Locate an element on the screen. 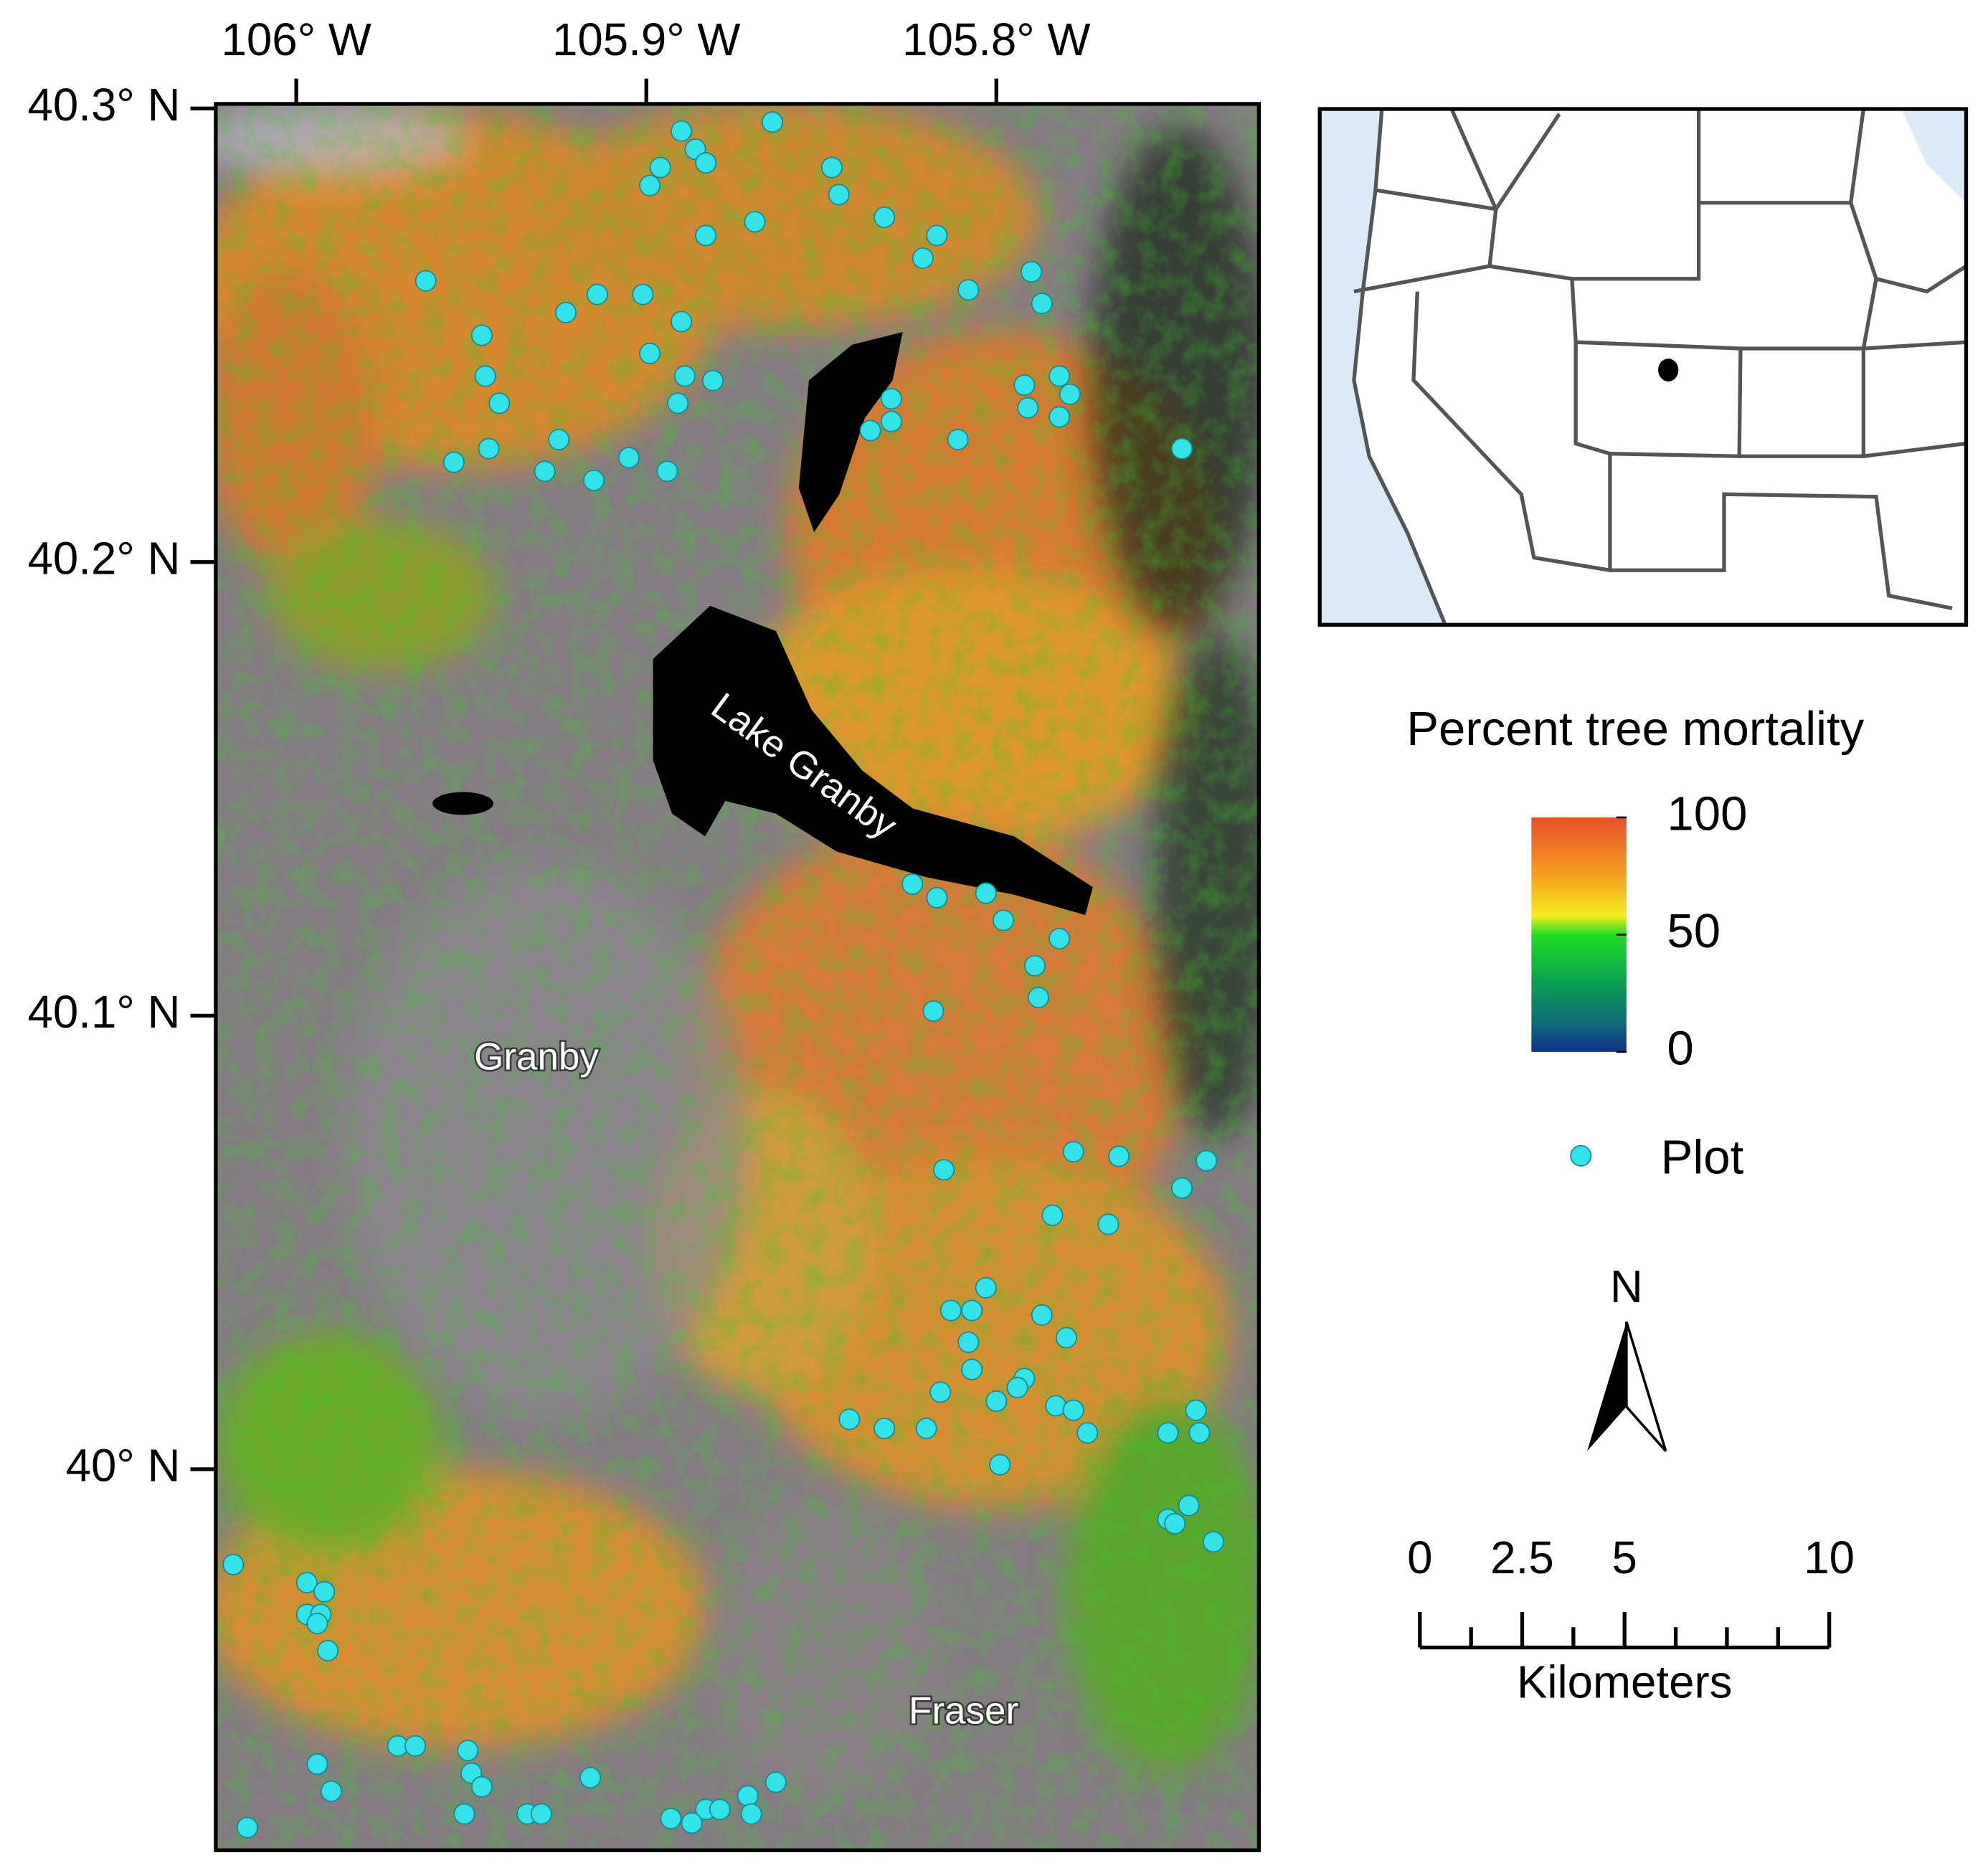 The image size is (1988, 1868). inset-map is located at coordinates (1643, 367).